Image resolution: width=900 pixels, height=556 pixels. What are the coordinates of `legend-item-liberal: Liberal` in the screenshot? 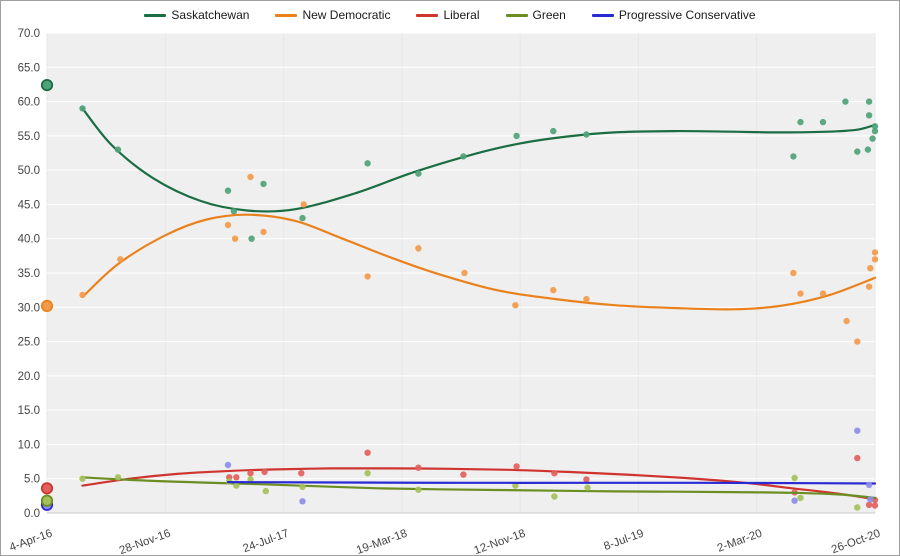 It's located at (448, 15).